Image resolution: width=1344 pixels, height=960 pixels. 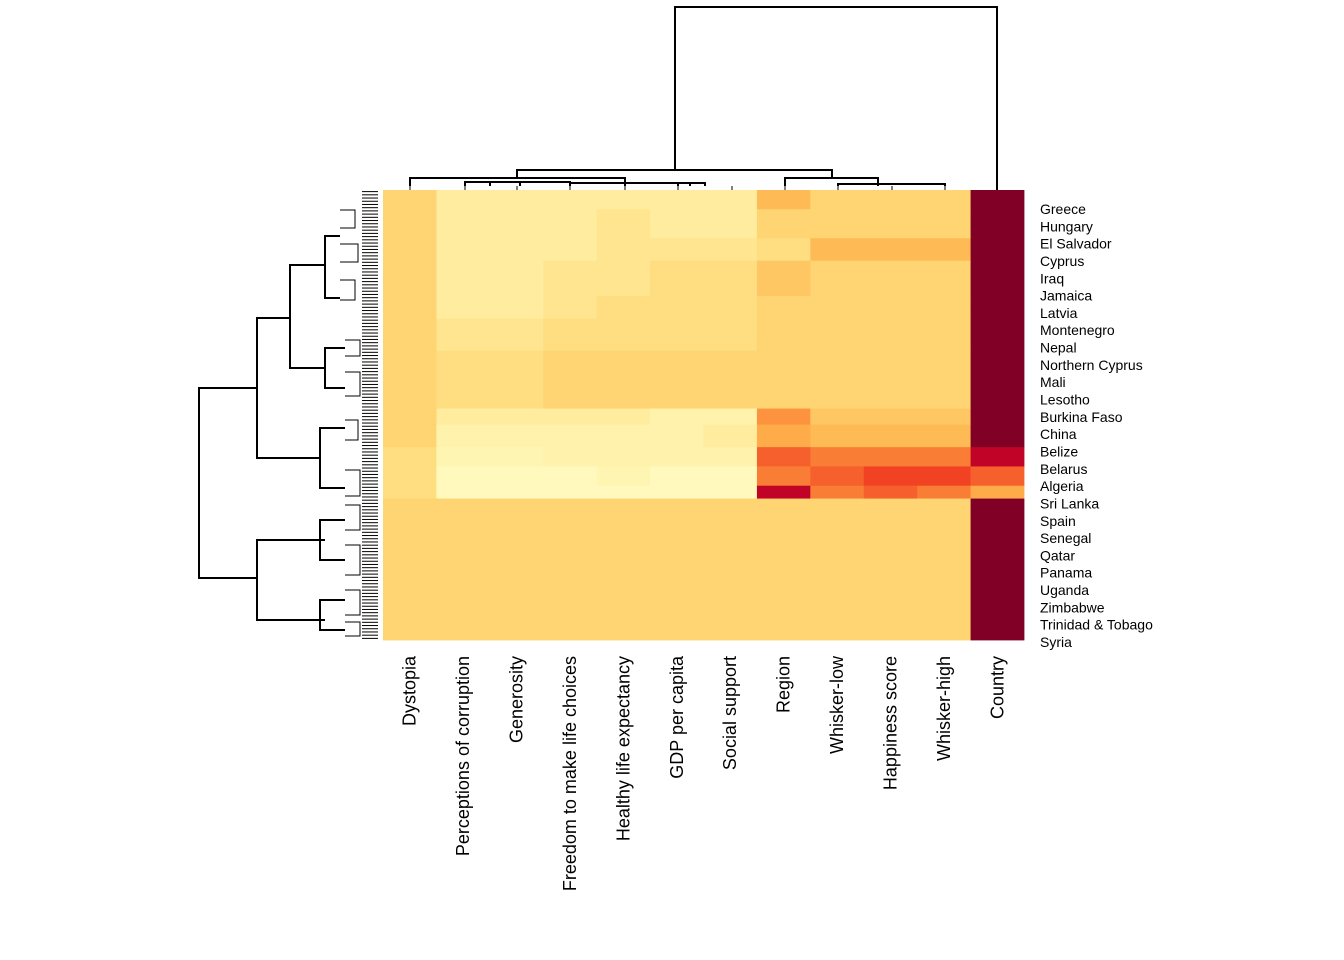 I want to click on row-label: Cyprus, so click(x=1062, y=261).